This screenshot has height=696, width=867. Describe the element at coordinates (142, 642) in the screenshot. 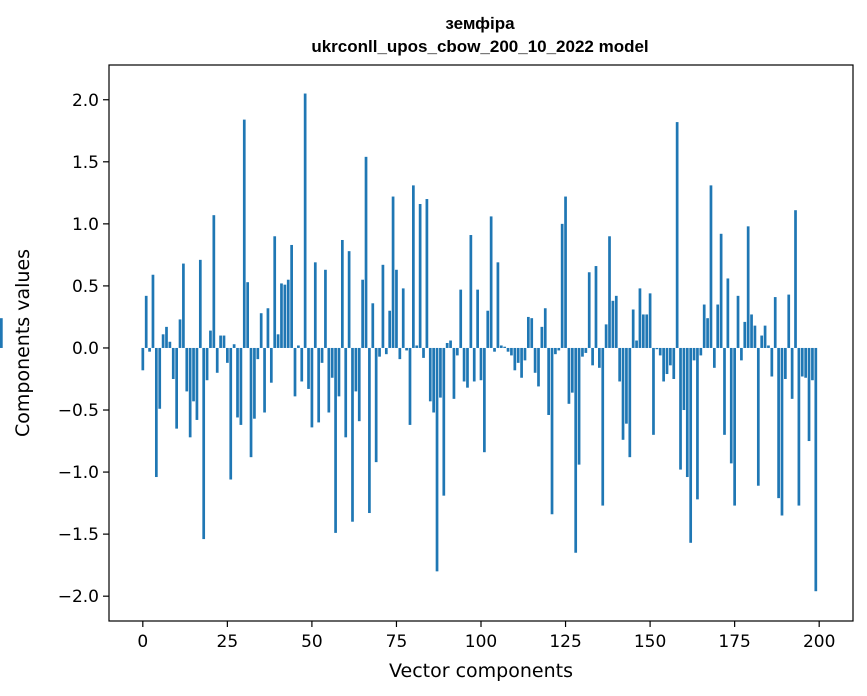

I see `x-tick-label: 0` at that location.